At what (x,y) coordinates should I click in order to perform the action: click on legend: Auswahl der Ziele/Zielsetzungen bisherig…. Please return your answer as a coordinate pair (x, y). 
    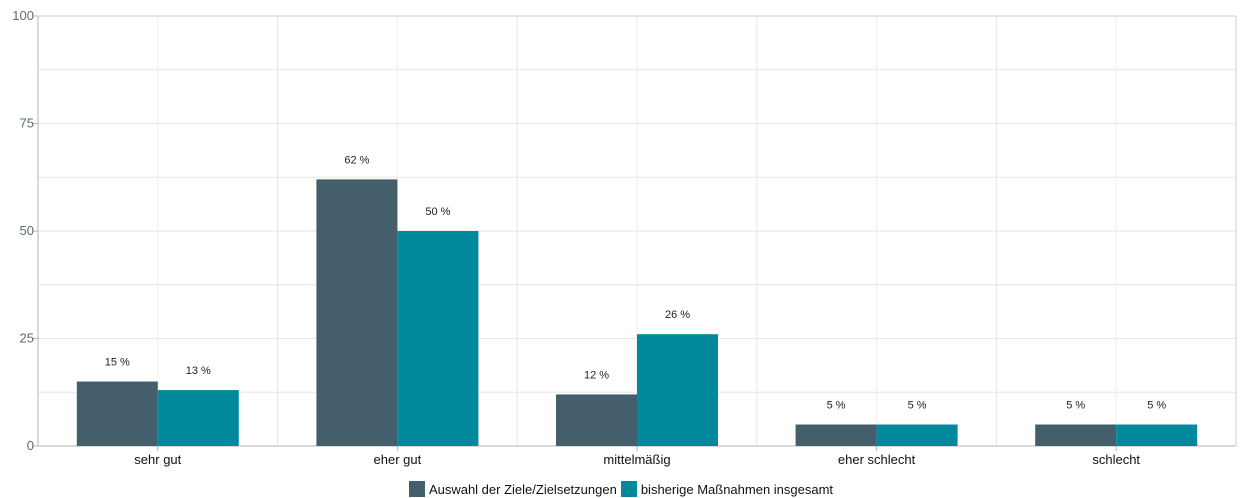
    Looking at the image, I should click on (621, 489).